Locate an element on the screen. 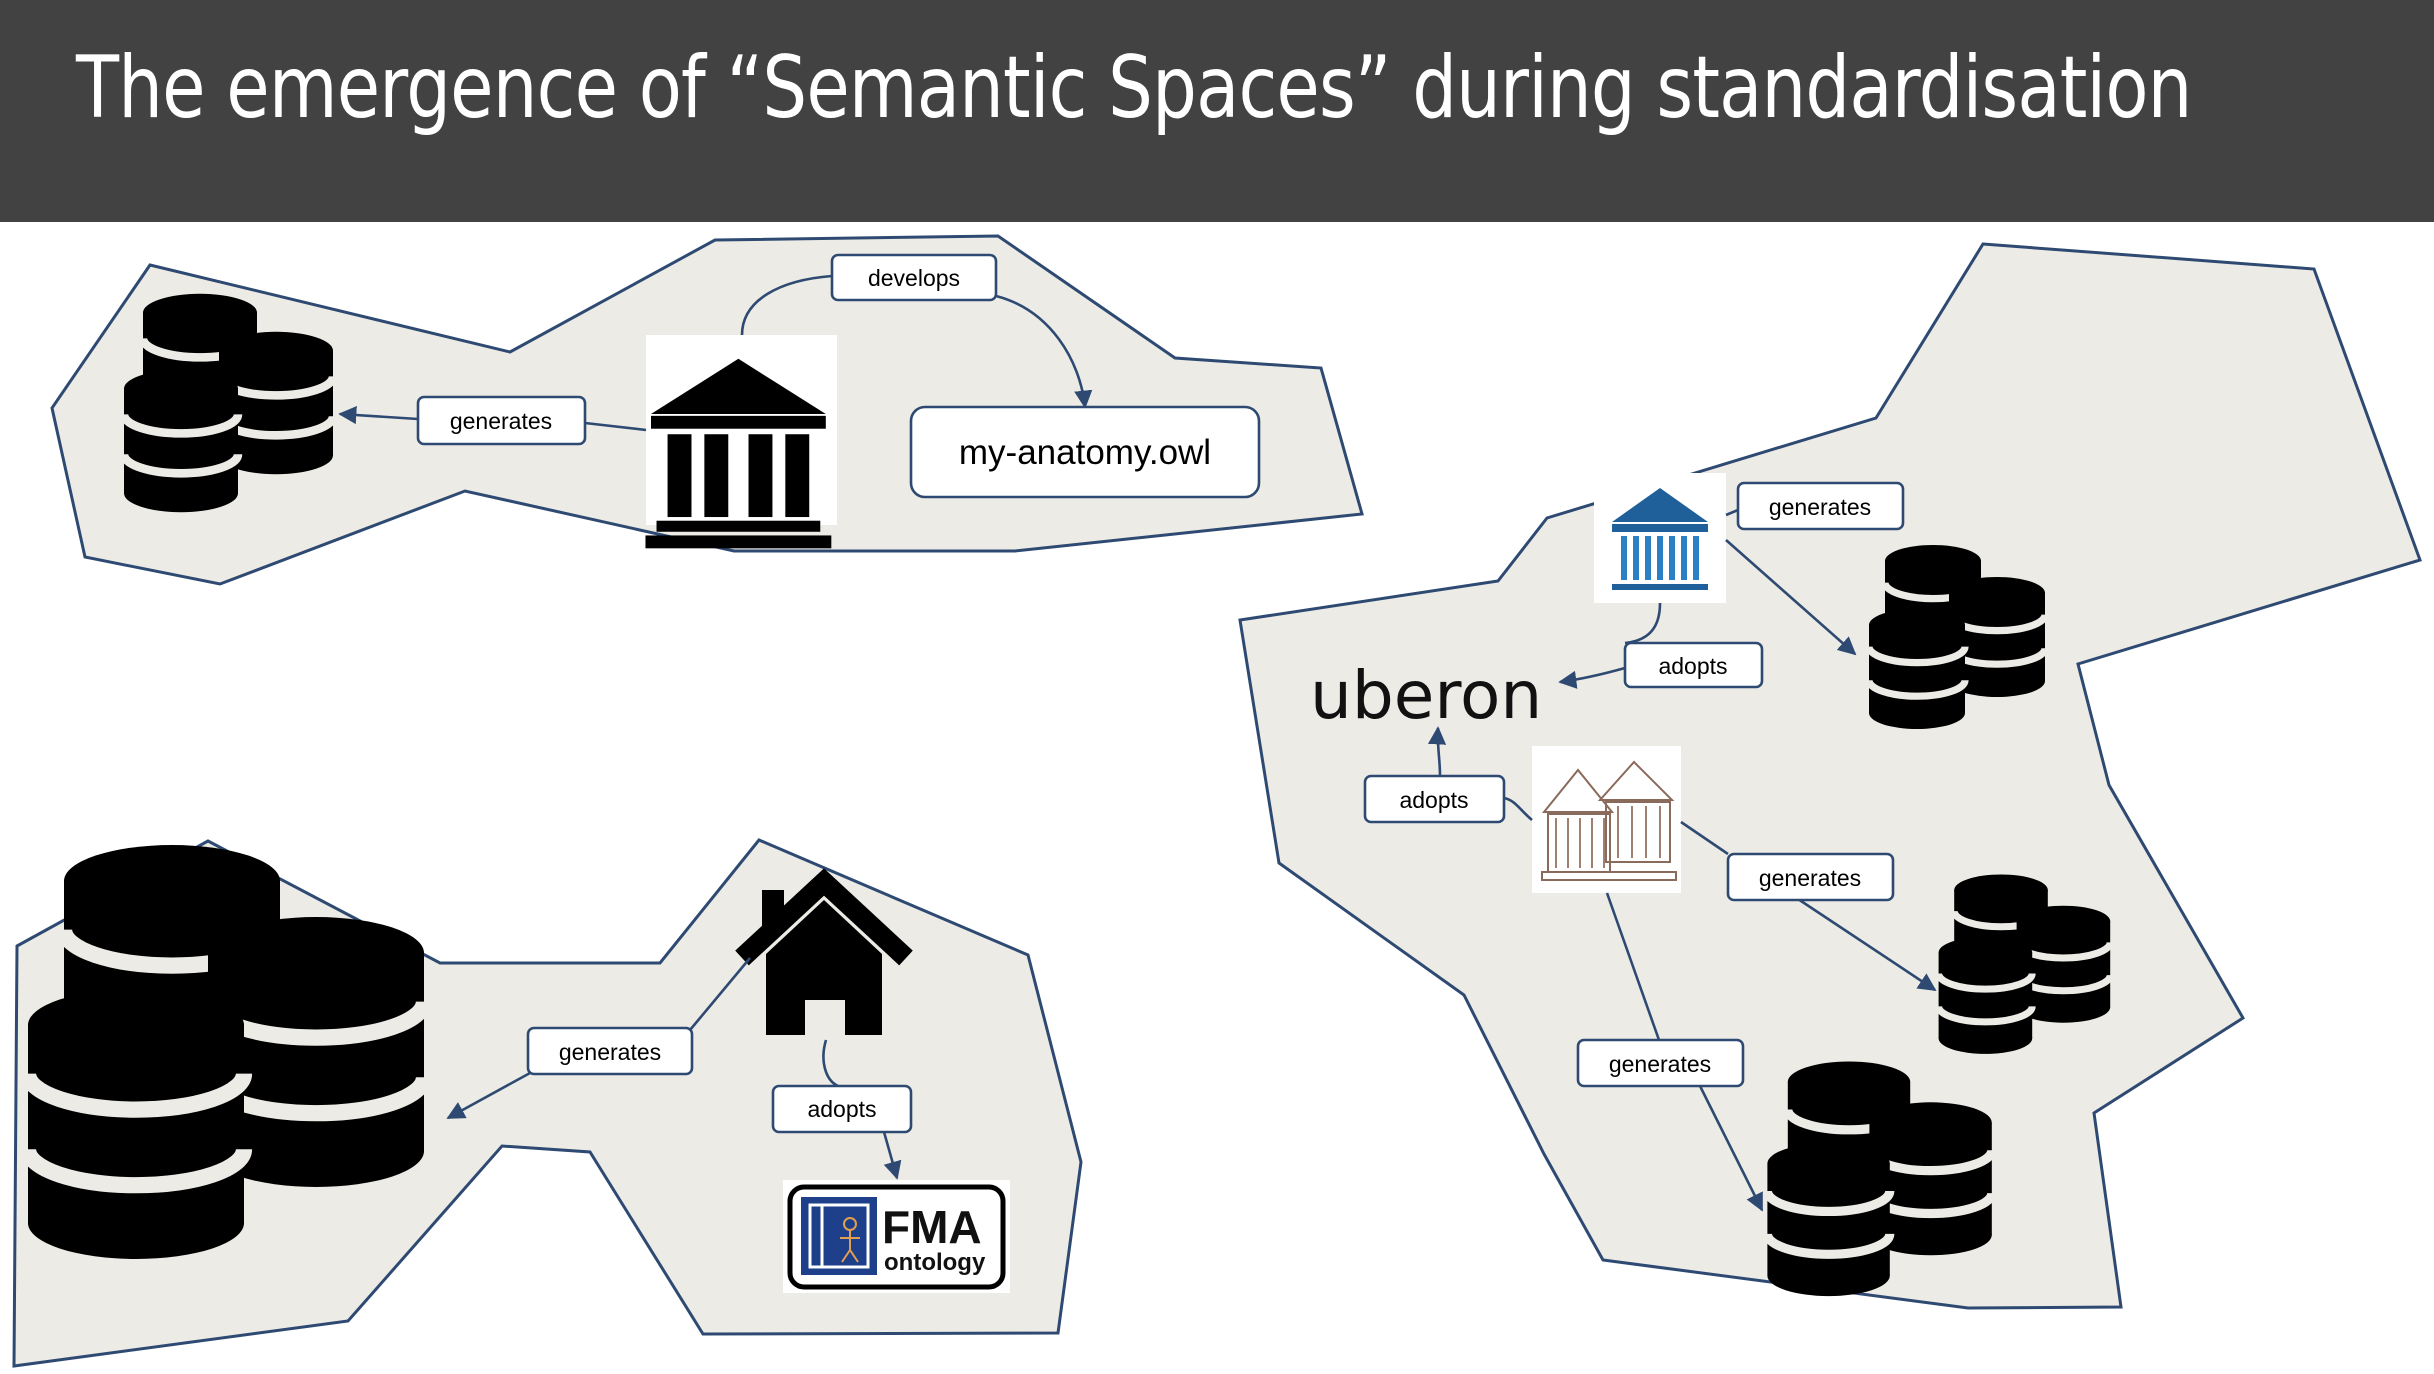  label-generates-c2: generates is located at coordinates (1810, 877).